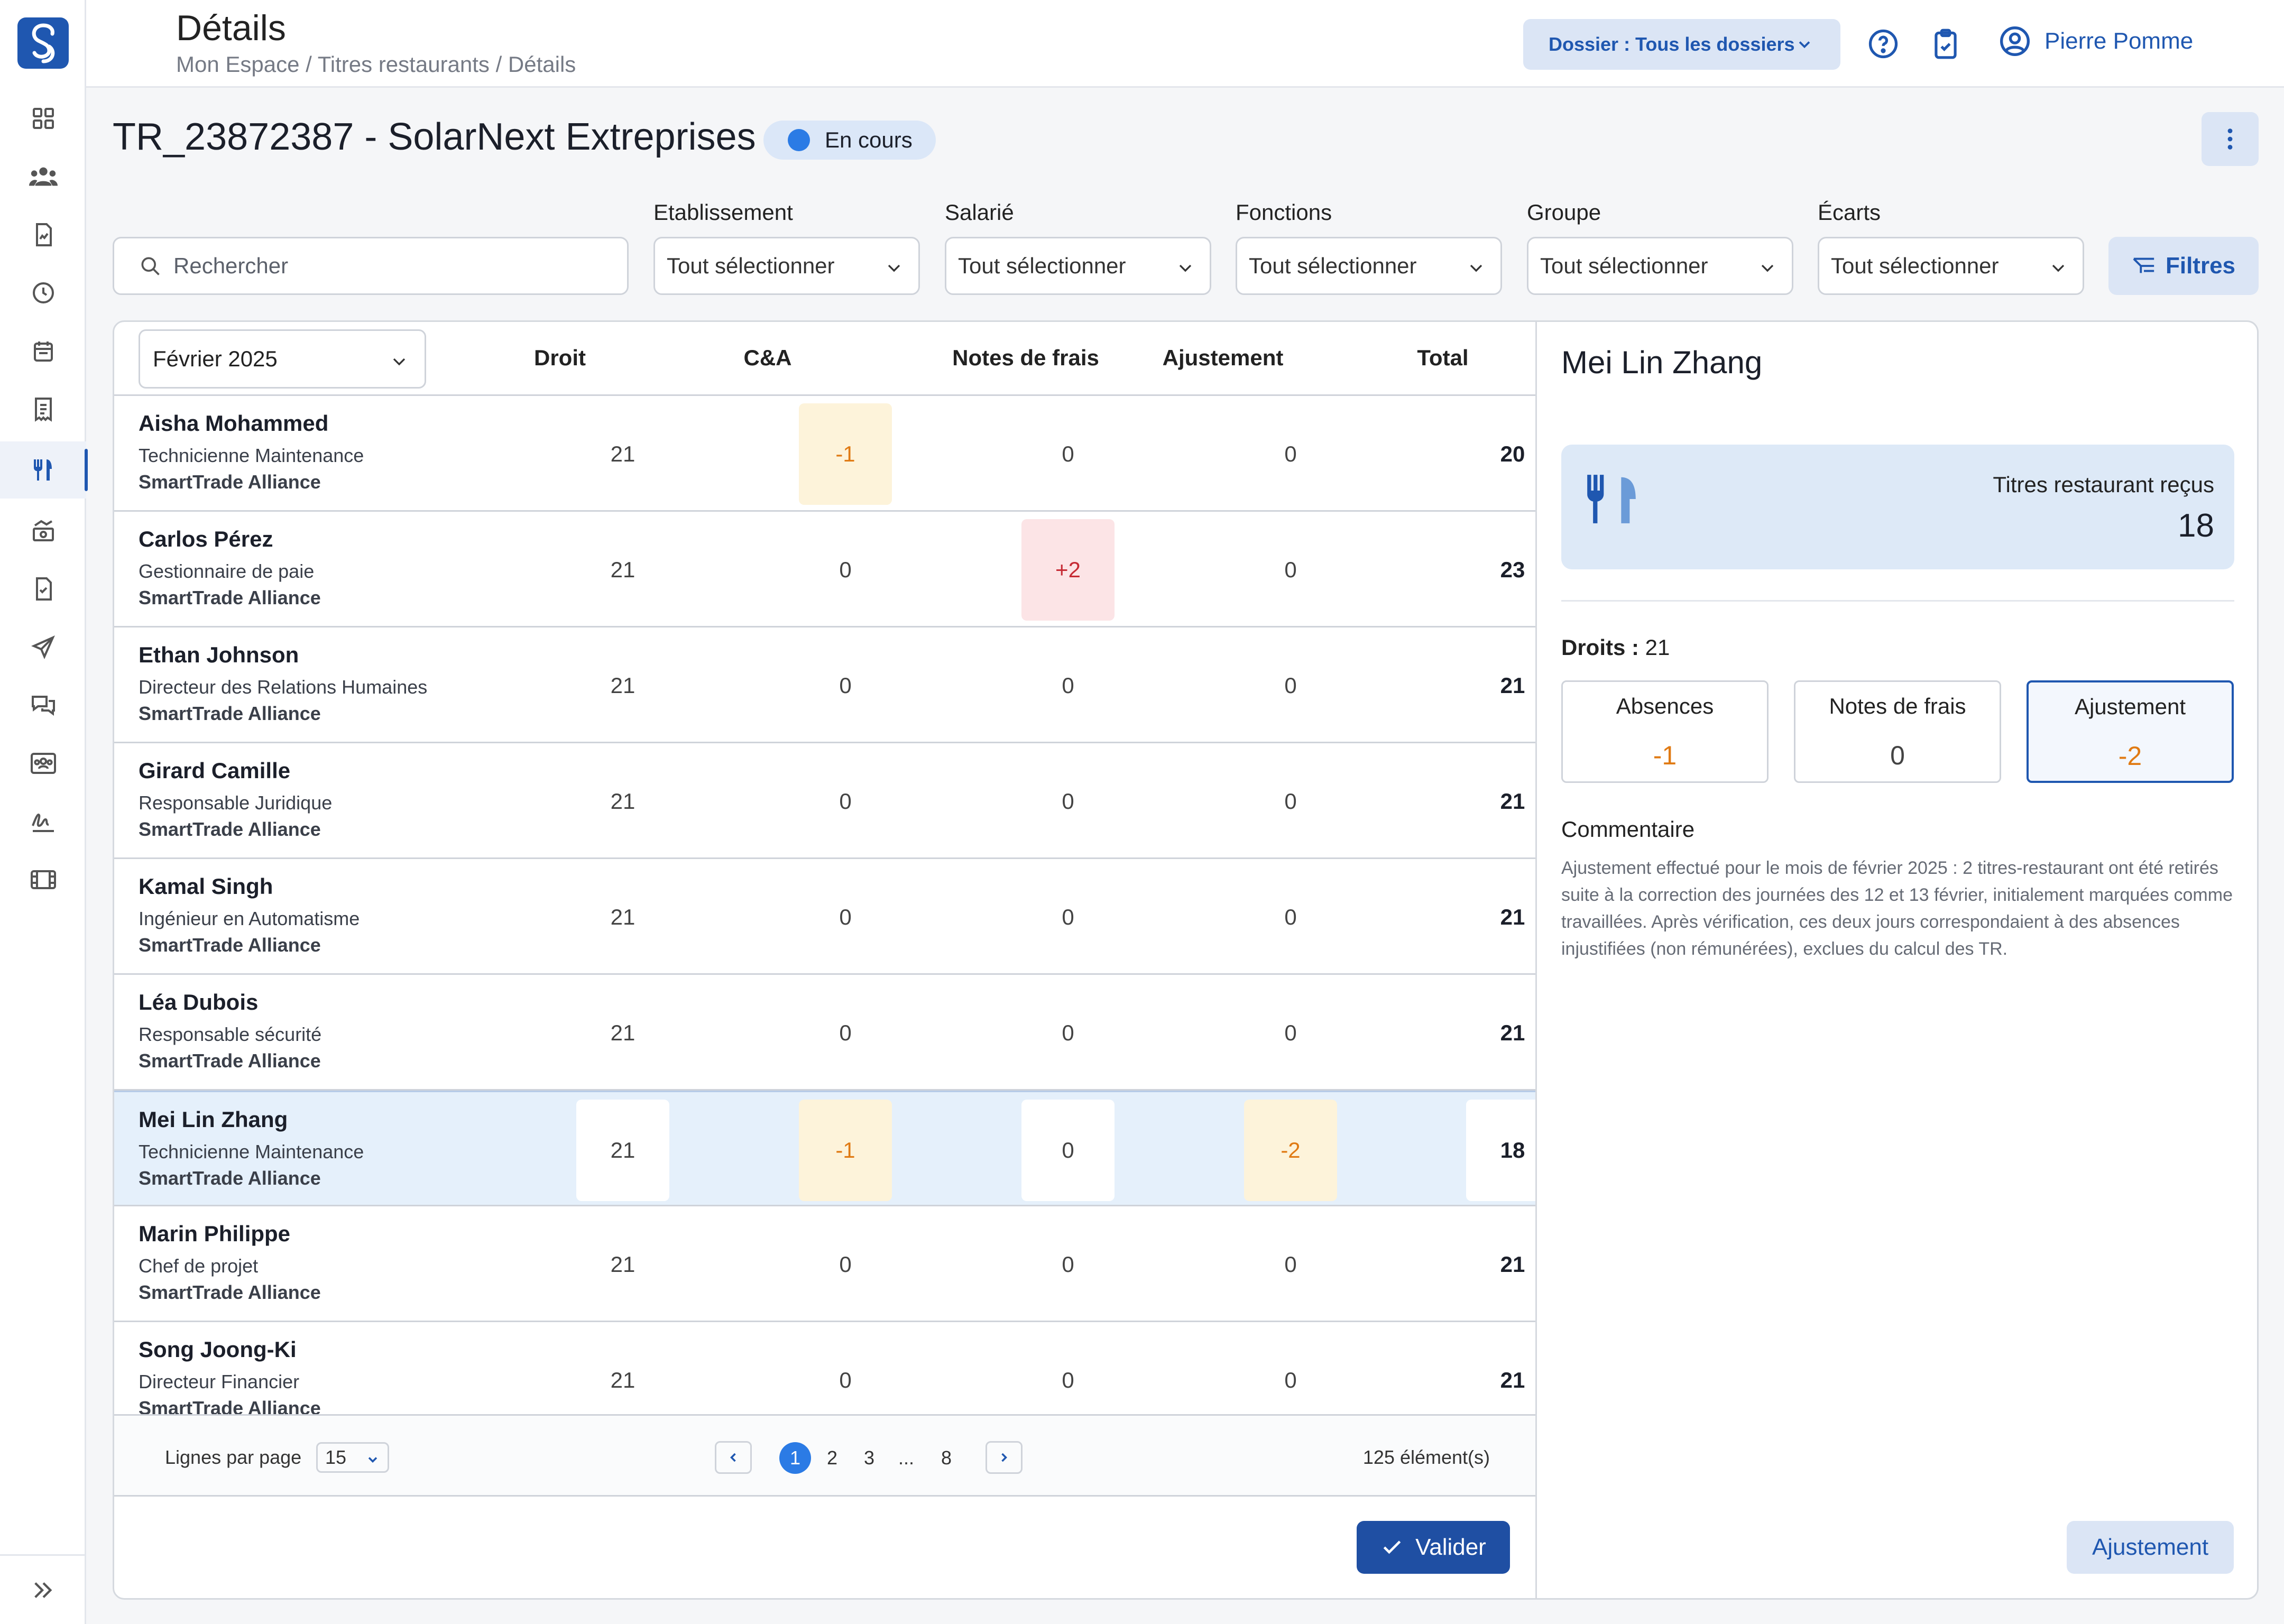 Image resolution: width=2284 pixels, height=1624 pixels. I want to click on employee-role: Gestionnaire de paie, so click(227, 571).